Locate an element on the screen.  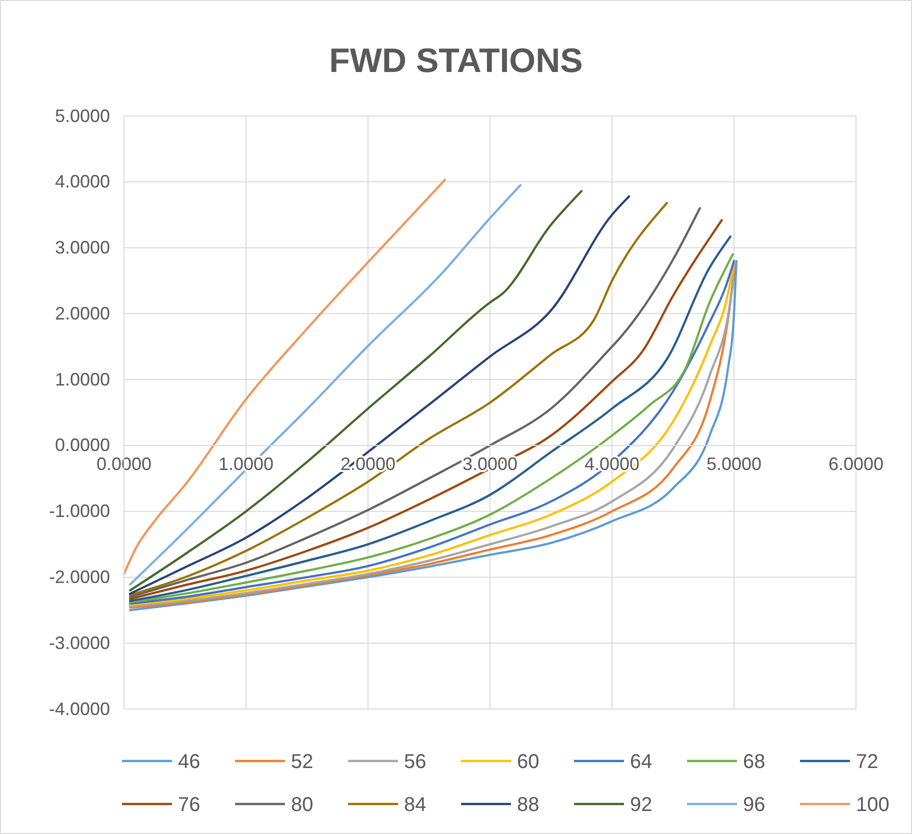
legend-label: 96 is located at coordinates (754, 805).